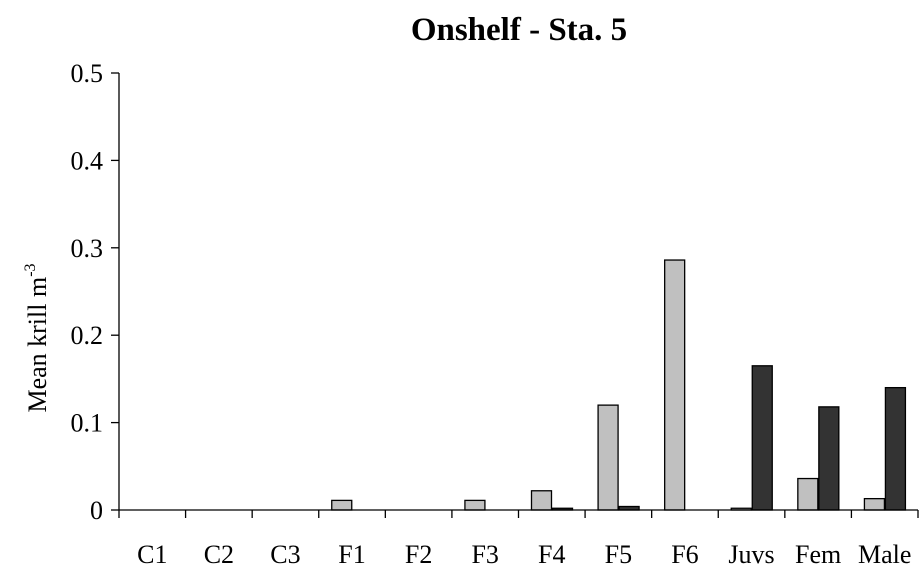 The height and width of the screenshot is (574, 920). What do you see at coordinates (541, 500) in the screenshot?
I see `bar-series-1-f4` at bounding box center [541, 500].